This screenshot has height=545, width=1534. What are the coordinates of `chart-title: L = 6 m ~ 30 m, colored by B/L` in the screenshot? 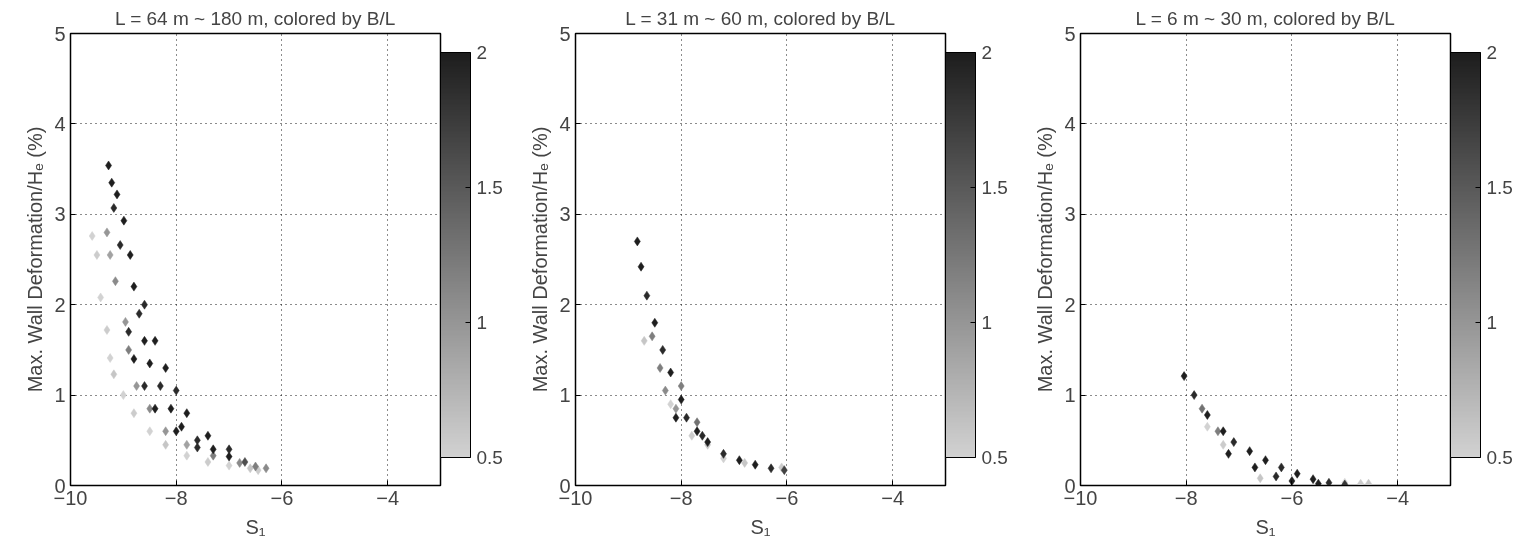 It's located at (1265, 18).